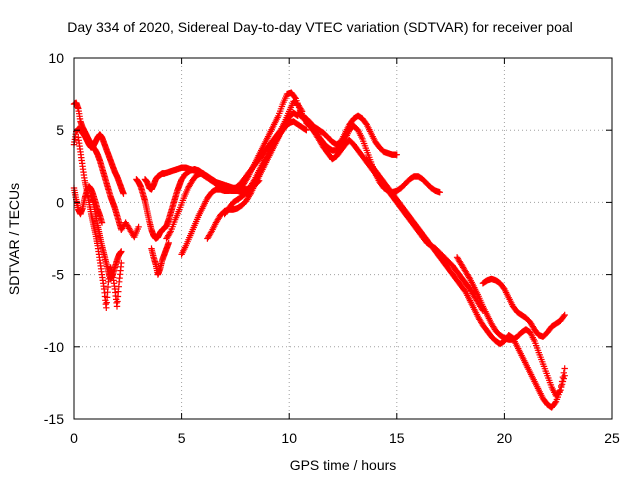 This screenshot has height=480, width=640. Describe the element at coordinates (397, 438) in the screenshot. I see `x-tick-label: 15` at that location.